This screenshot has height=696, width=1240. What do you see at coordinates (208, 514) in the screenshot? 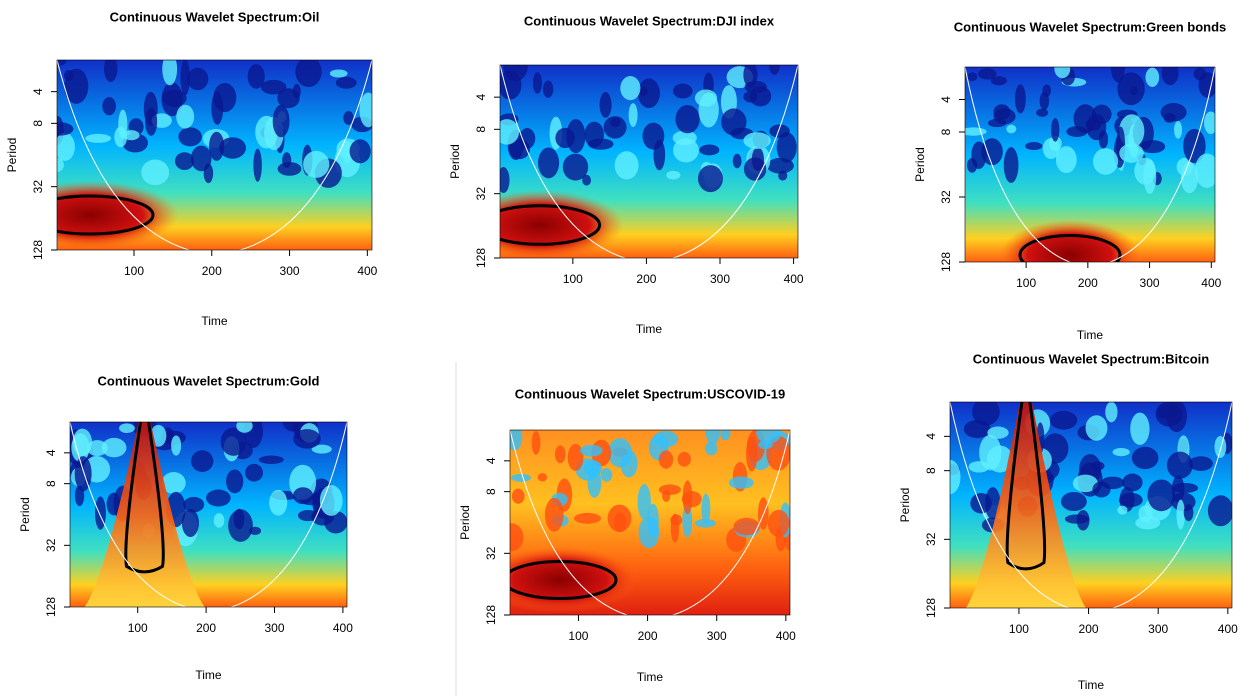
I see `plot-frame` at bounding box center [208, 514].